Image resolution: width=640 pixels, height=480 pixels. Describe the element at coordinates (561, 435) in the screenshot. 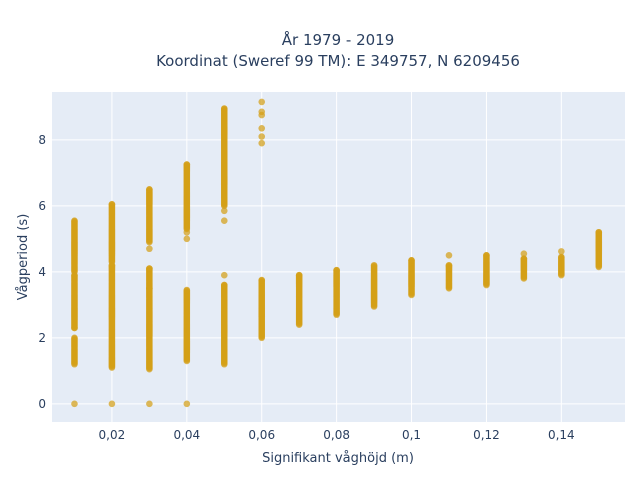

I see `x-tick-label: 0,14` at that location.